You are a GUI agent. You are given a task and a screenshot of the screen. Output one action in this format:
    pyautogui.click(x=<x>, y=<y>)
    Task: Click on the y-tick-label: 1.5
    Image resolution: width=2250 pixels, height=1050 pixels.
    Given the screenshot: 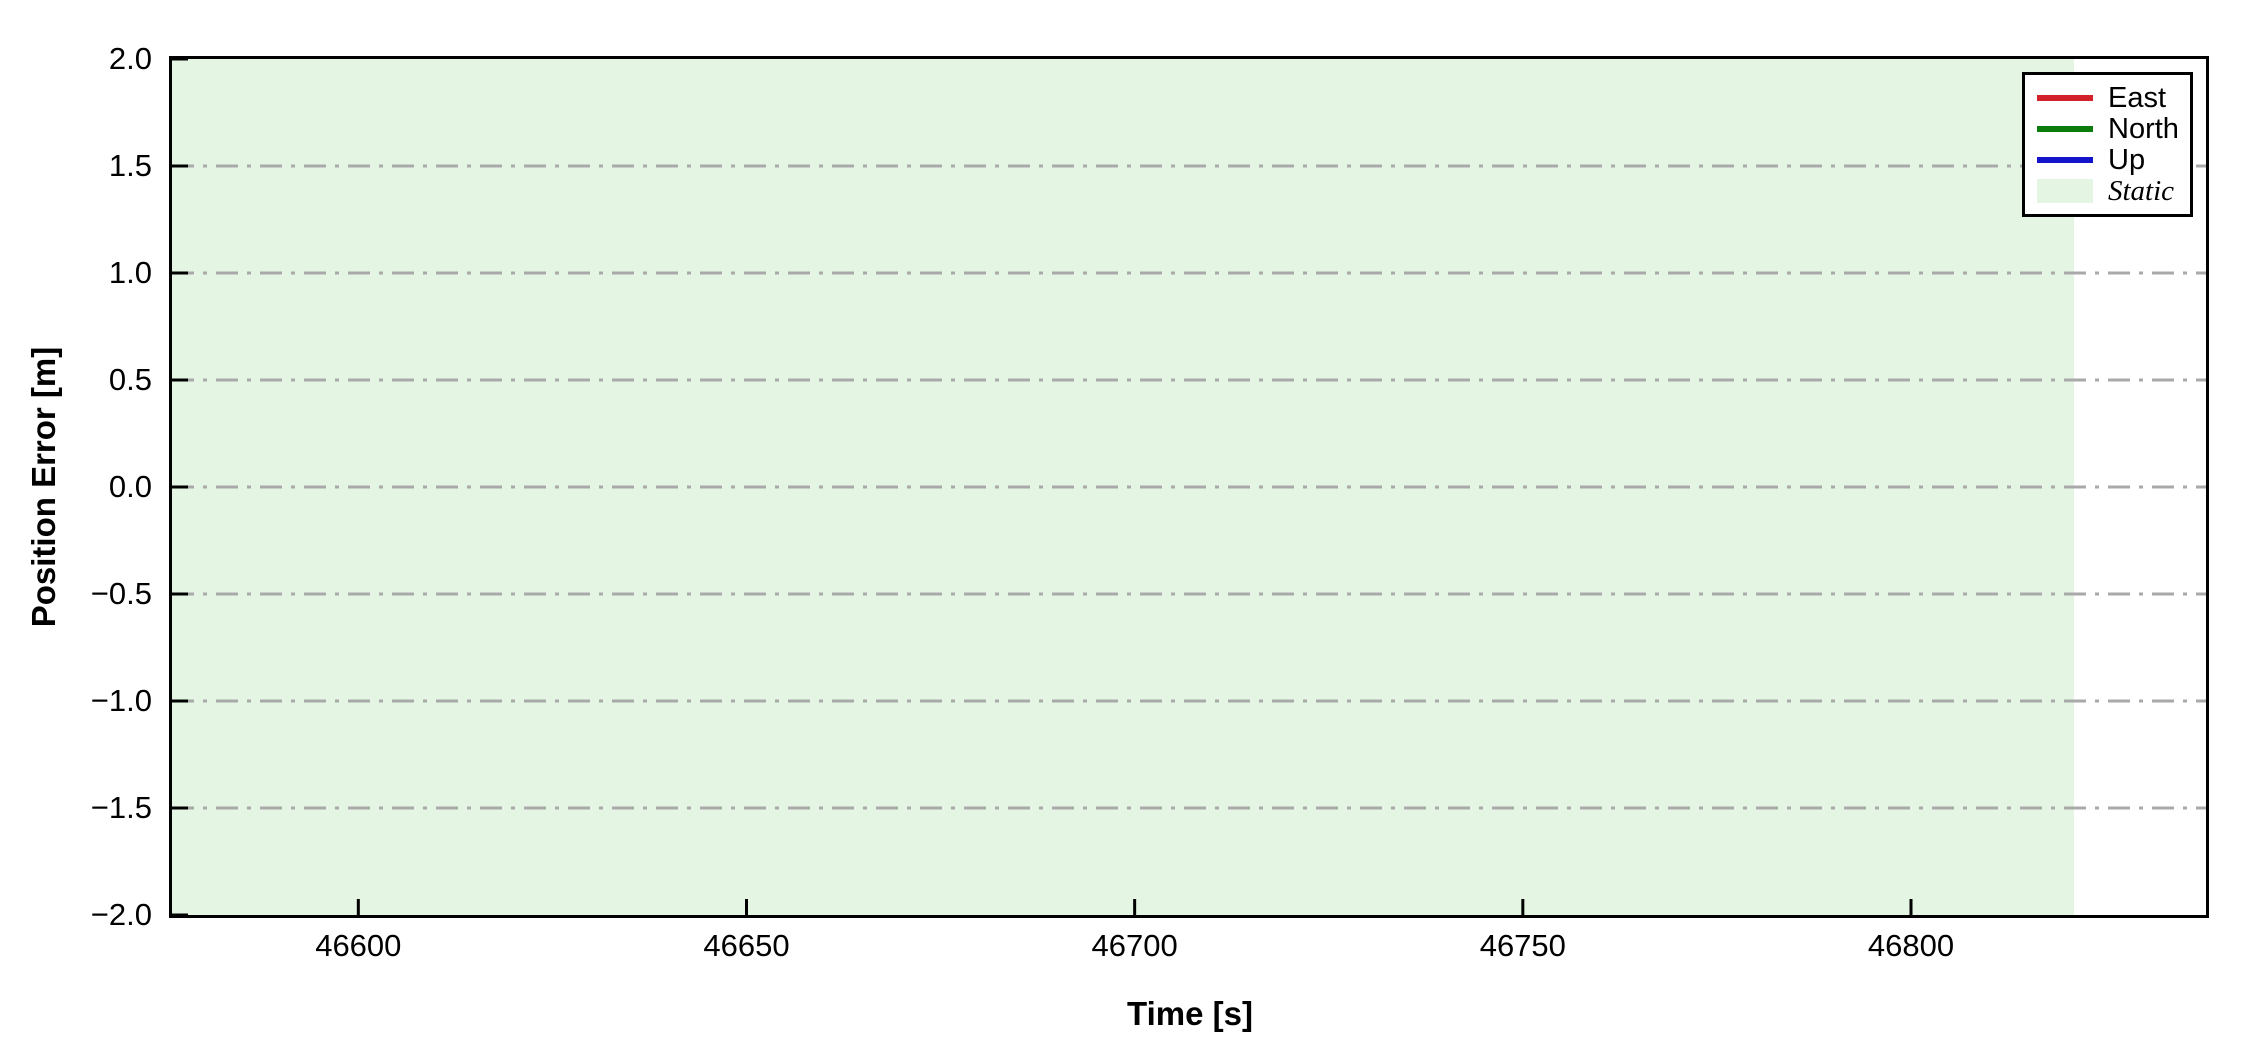 What is the action you would take?
    pyautogui.click(x=130, y=165)
    